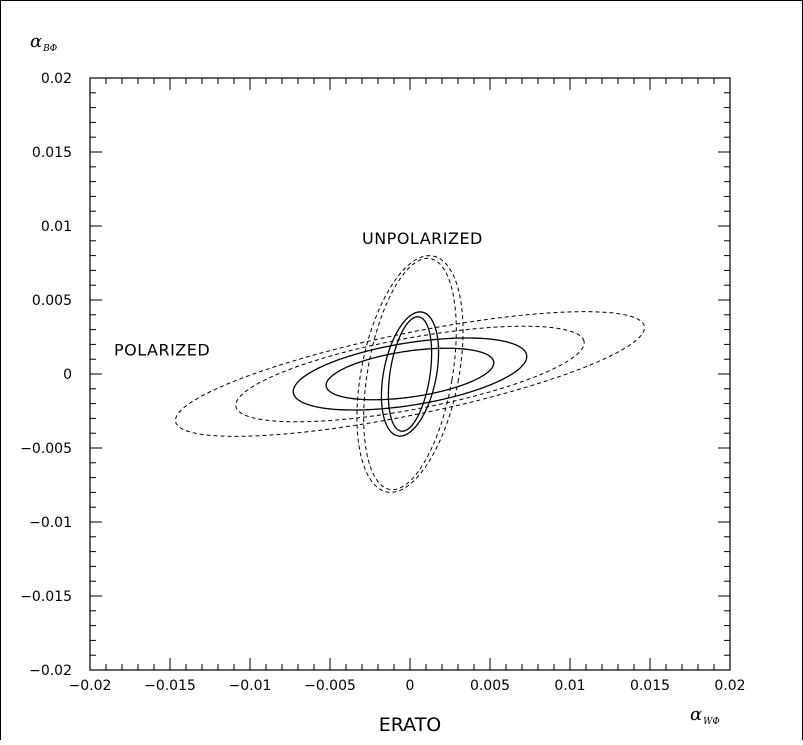 The height and width of the screenshot is (745, 803). What do you see at coordinates (330, 686) in the screenshot?
I see `x-tick-label: −0.005` at bounding box center [330, 686].